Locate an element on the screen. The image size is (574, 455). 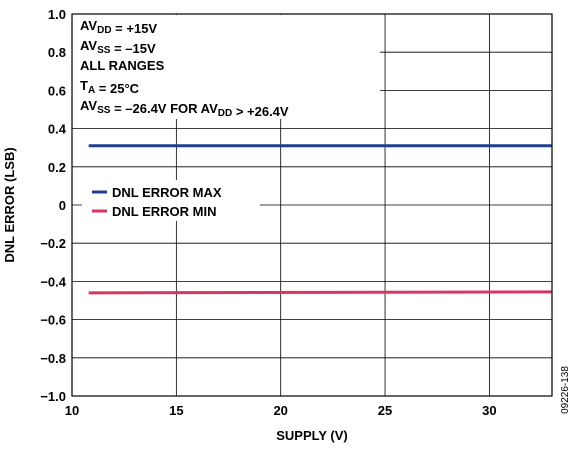
y-tick-label: −1.0 is located at coordinates (53, 396).